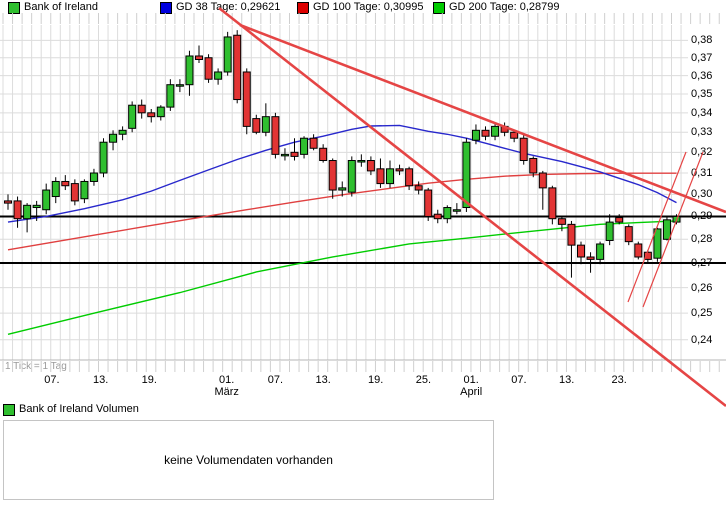 Image resolution: width=726 pixels, height=508 pixels. What do you see at coordinates (702, 194) in the screenshot?
I see `y-axis-label: 0,30` at bounding box center [702, 194].